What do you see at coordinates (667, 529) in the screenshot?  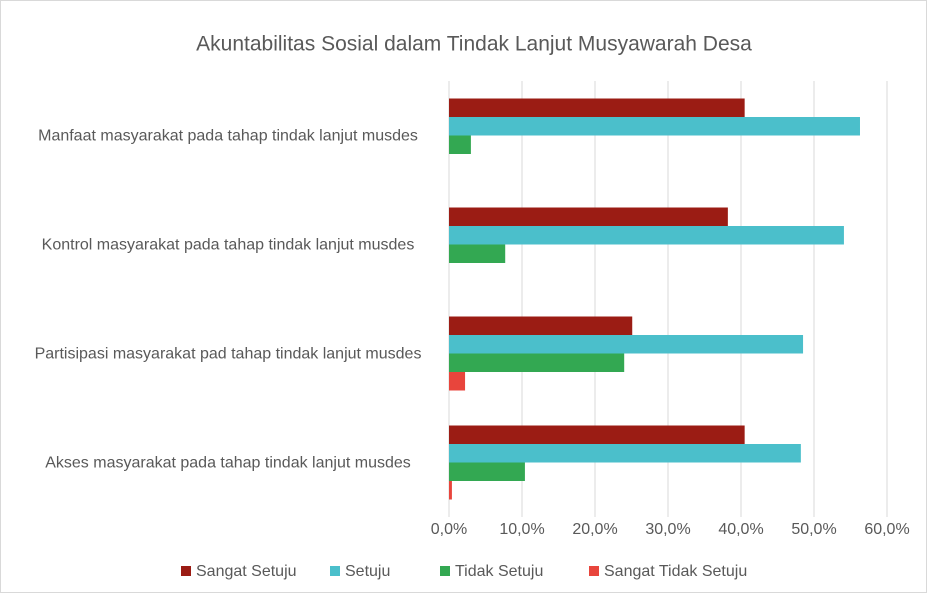 I see `x-tick-label: 30,0%` at bounding box center [667, 529].